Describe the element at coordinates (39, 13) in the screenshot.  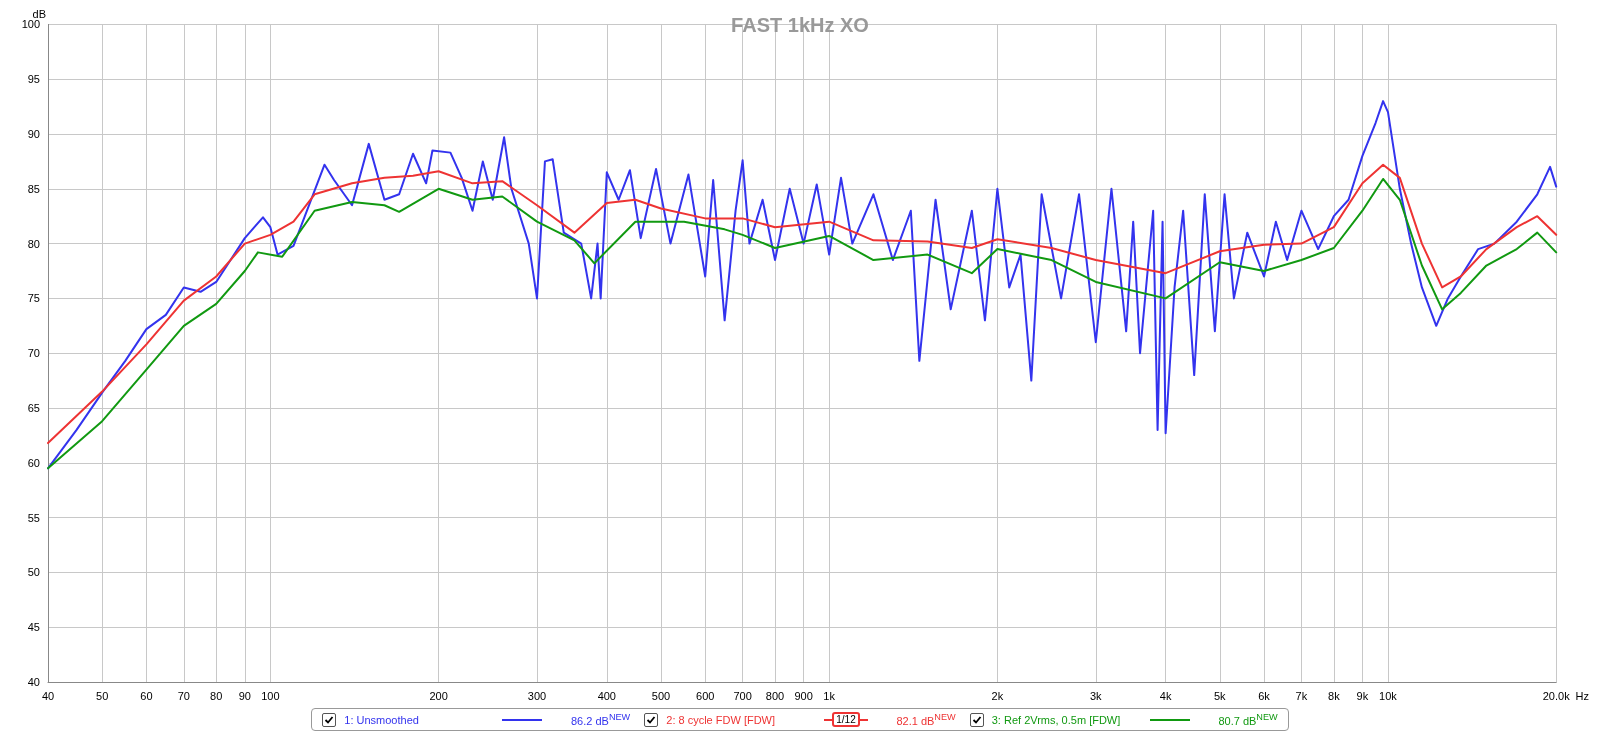
I see `y-axis-title: dB` at that location.